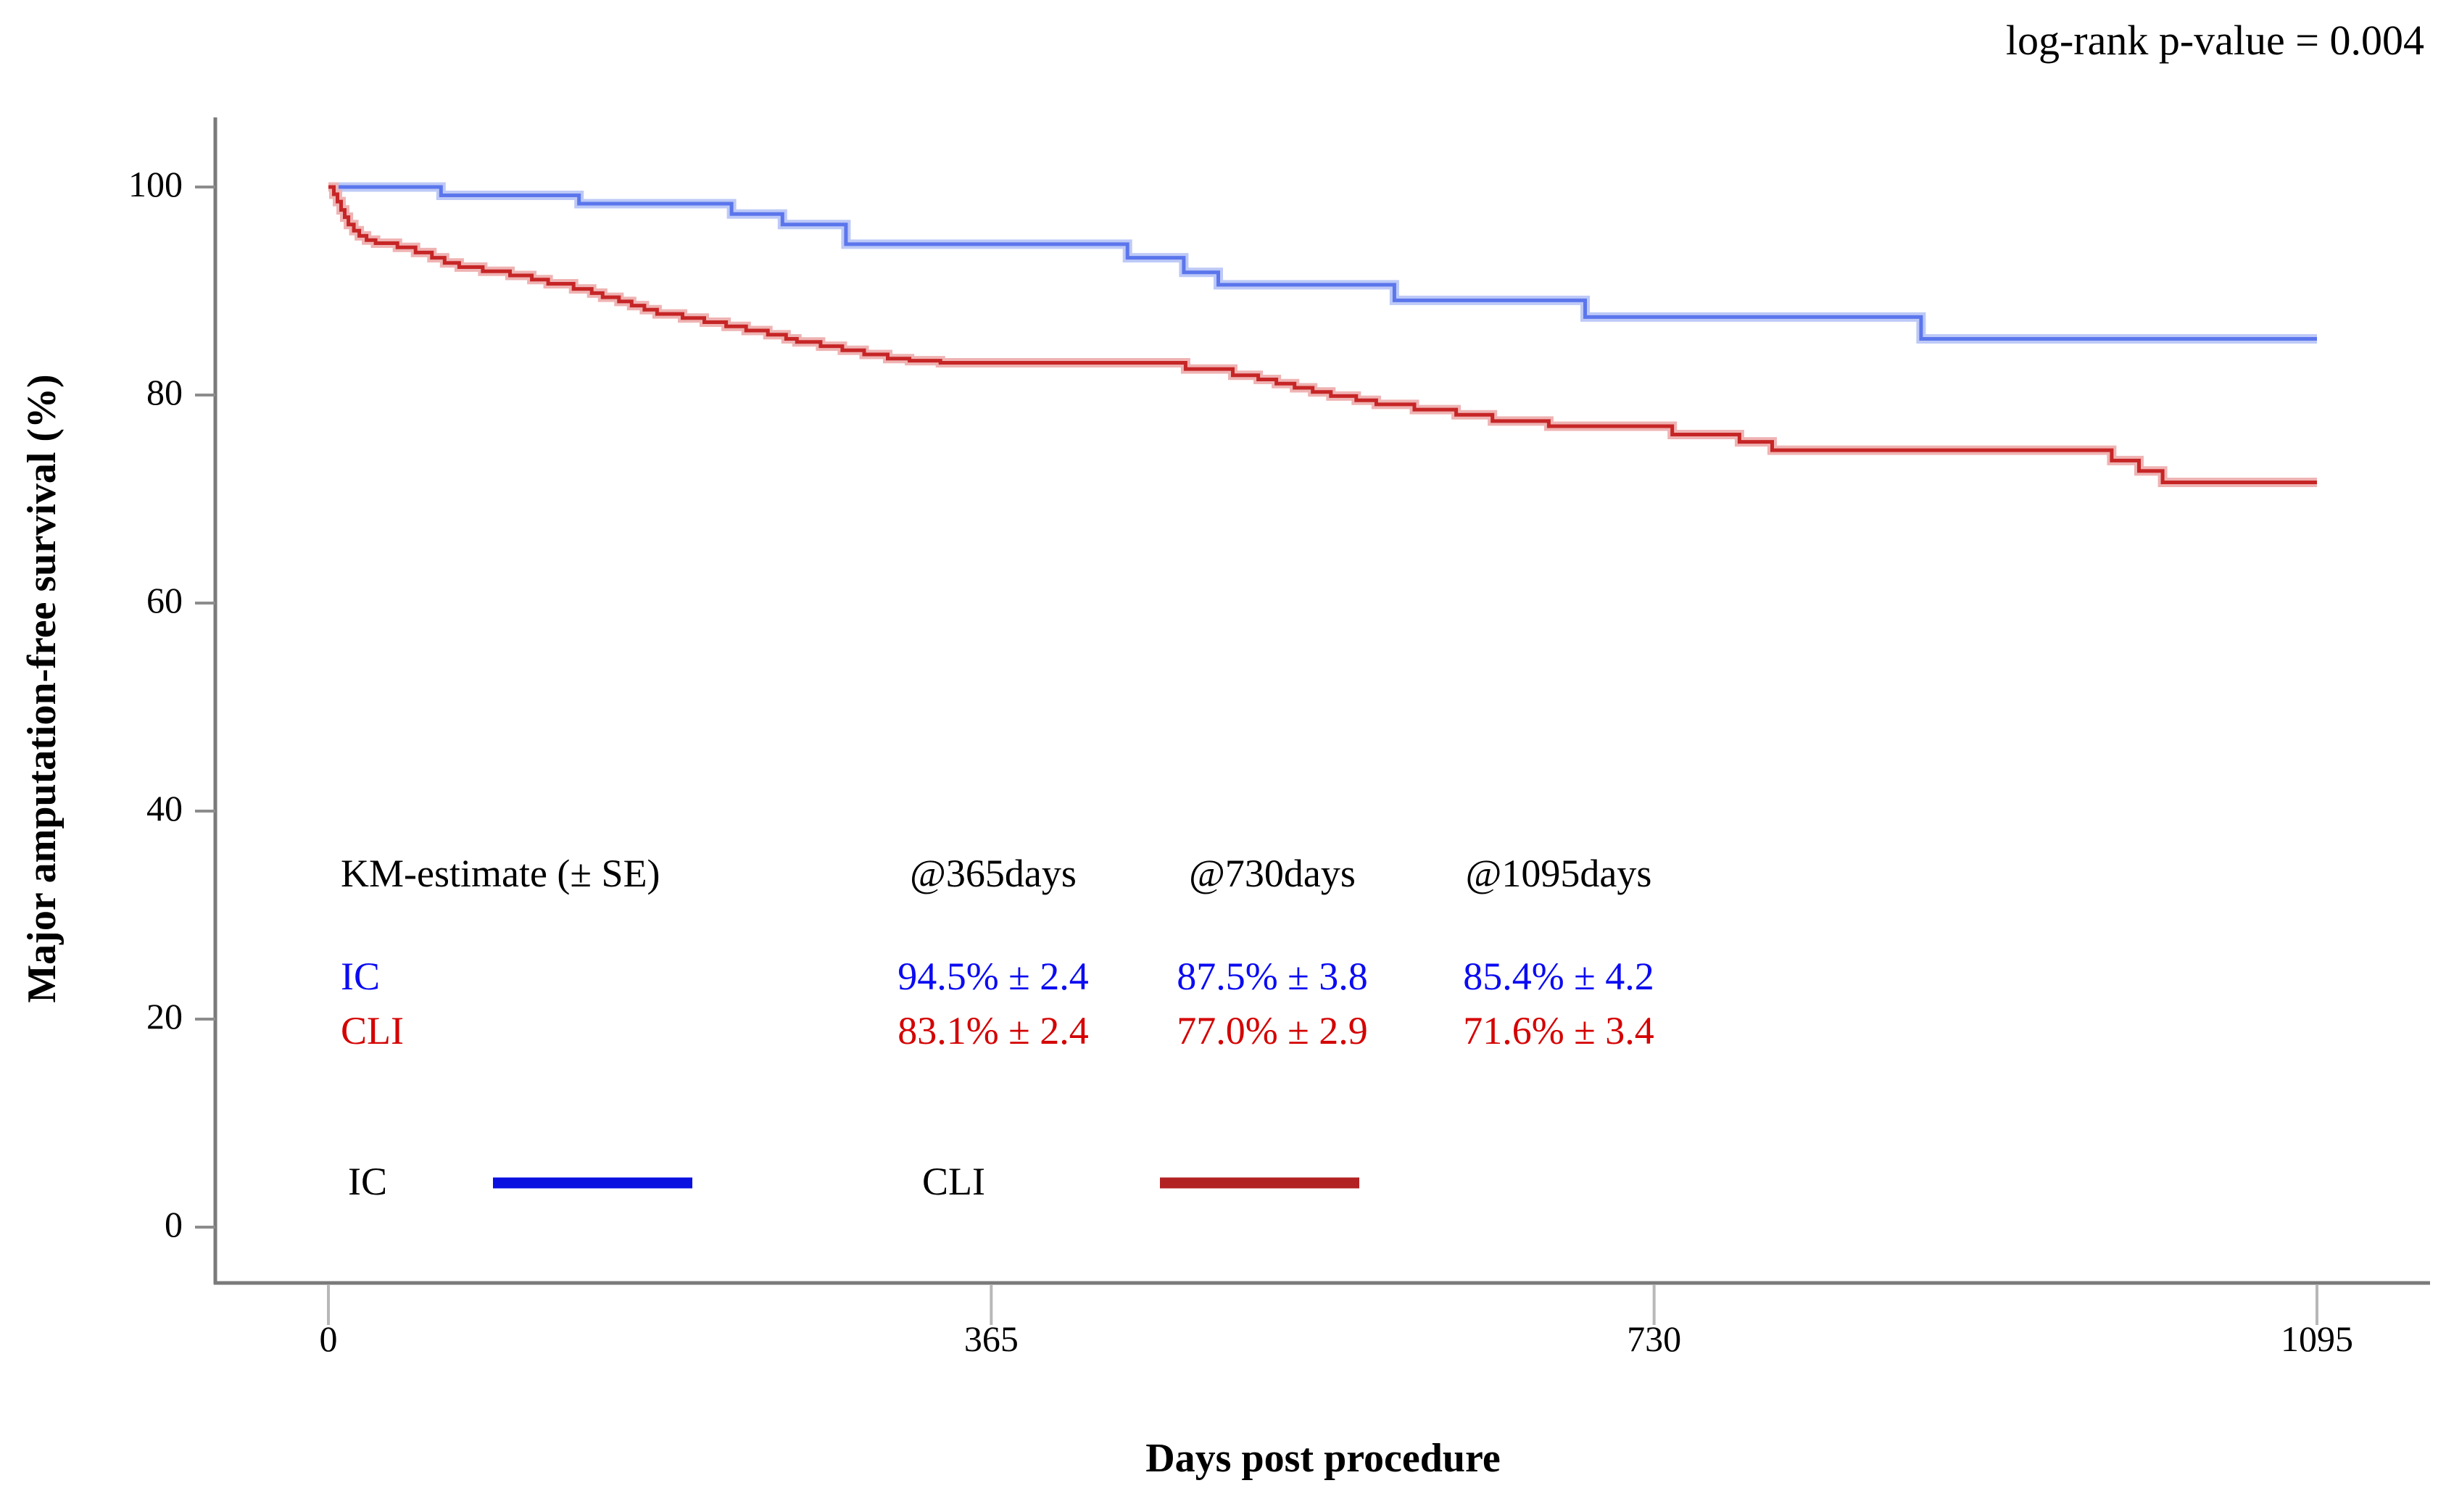 Image resolution: width=2446 pixels, height=1512 pixels. I want to click on ic-curve-halo, so click(1322, 263).